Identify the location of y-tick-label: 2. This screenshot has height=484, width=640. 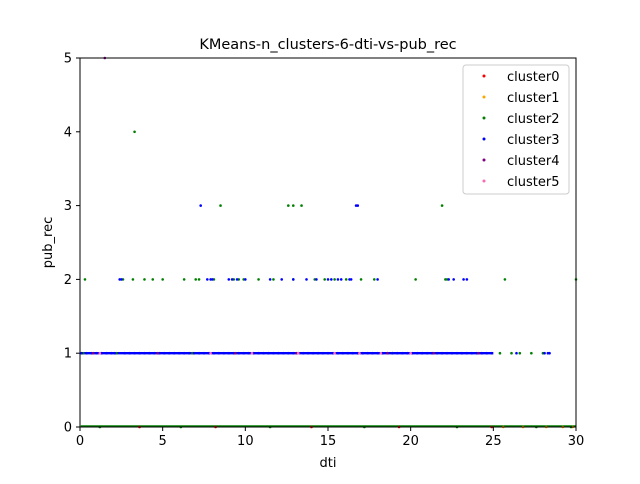
(68, 280).